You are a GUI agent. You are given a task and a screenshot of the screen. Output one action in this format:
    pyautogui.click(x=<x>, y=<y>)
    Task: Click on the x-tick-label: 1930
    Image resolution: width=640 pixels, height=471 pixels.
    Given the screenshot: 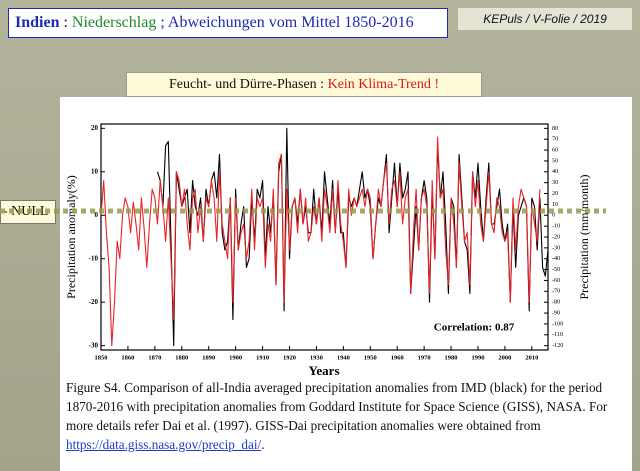 What is the action you would take?
    pyautogui.click(x=316, y=357)
    